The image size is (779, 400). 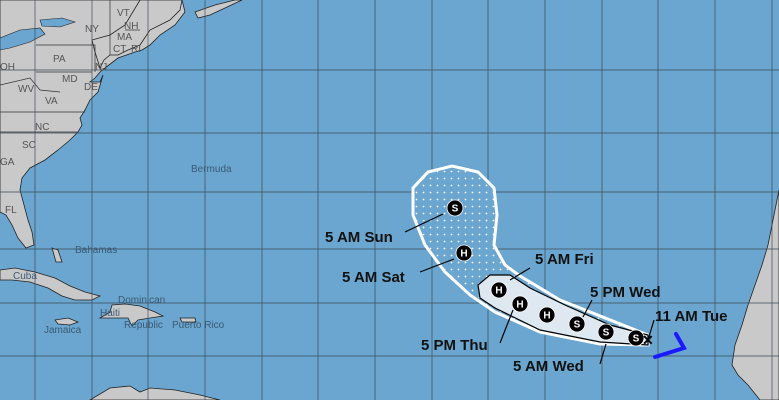 What do you see at coordinates (124, 37) in the screenshot?
I see `state-label: MA` at bounding box center [124, 37].